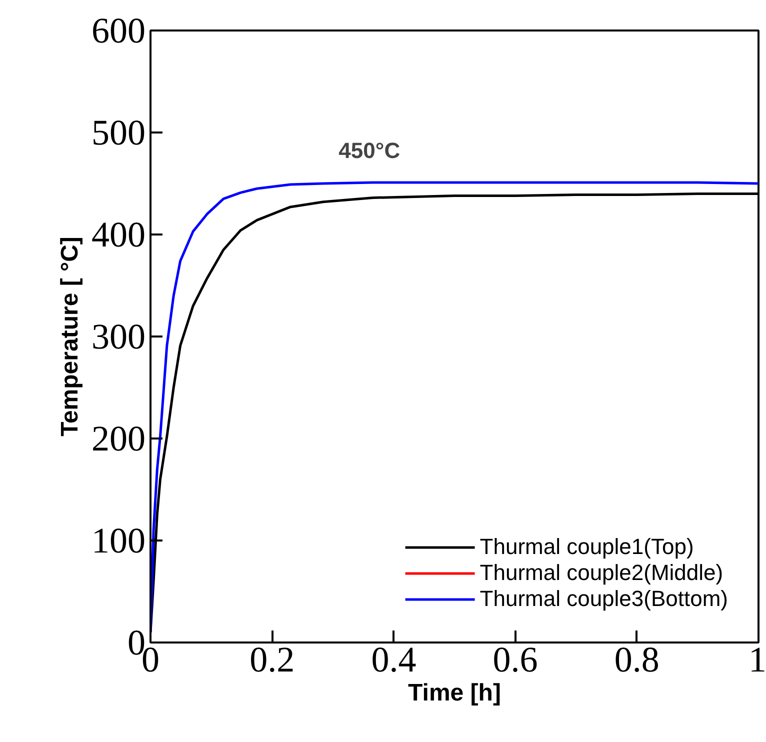 This screenshot has height=742, width=766. I want to click on y-tick-label: 500, so click(119, 132).